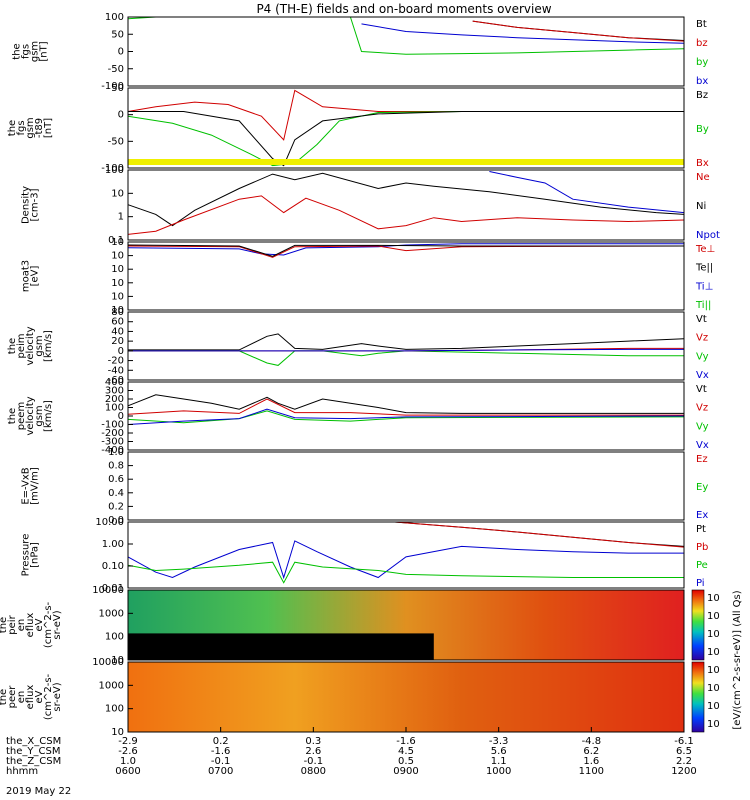  Describe the element at coordinates (702, 375) in the screenshot. I see `legend-label: Vx` at that location.